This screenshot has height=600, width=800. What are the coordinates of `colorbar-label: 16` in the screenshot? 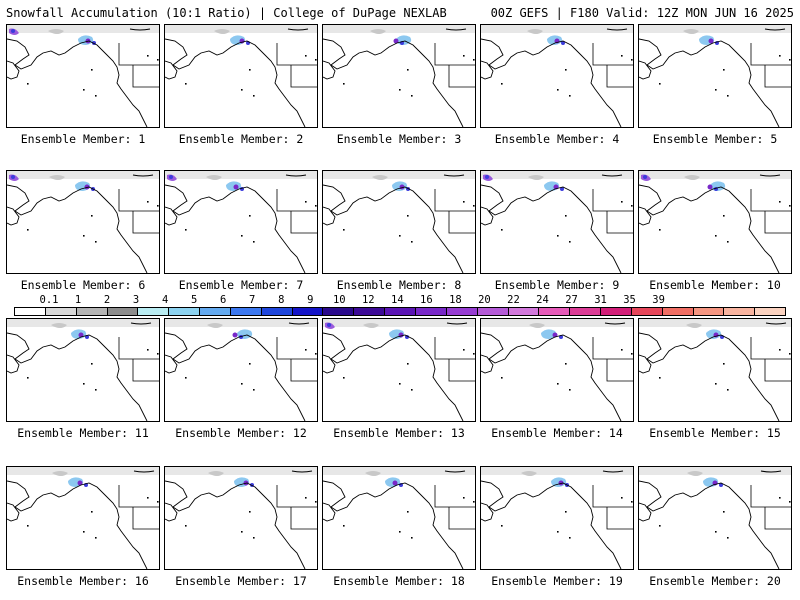 It's located at (426, 300).